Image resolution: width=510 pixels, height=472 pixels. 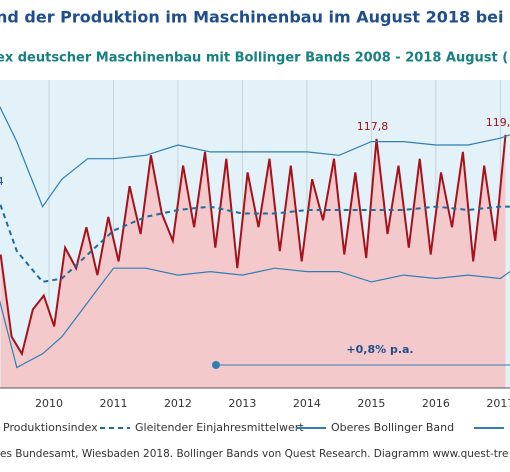 I want to click on legend-label: Gleitender Einjahresmittelwert, so click(x=219, y=427).